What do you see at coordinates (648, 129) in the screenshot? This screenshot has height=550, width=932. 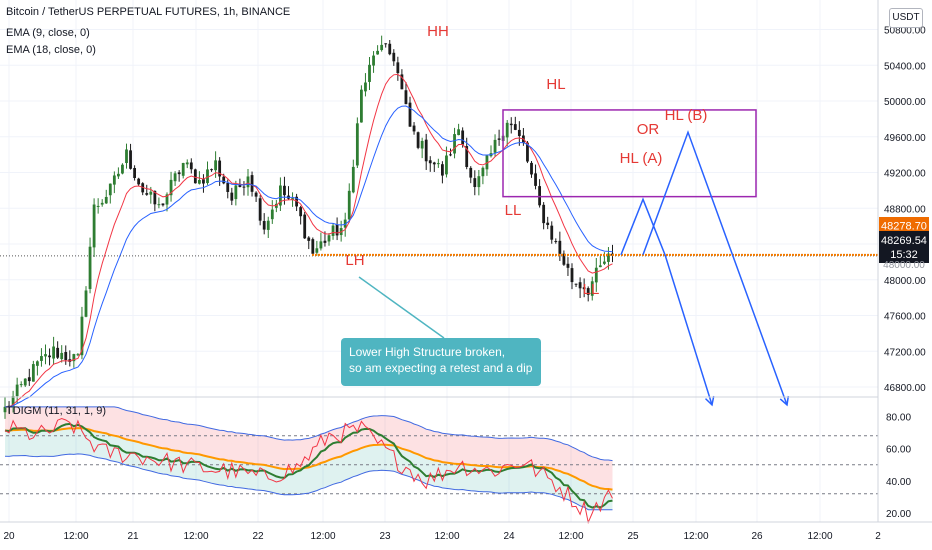 I see `label-or: OR` at bounding box center [648, 129].